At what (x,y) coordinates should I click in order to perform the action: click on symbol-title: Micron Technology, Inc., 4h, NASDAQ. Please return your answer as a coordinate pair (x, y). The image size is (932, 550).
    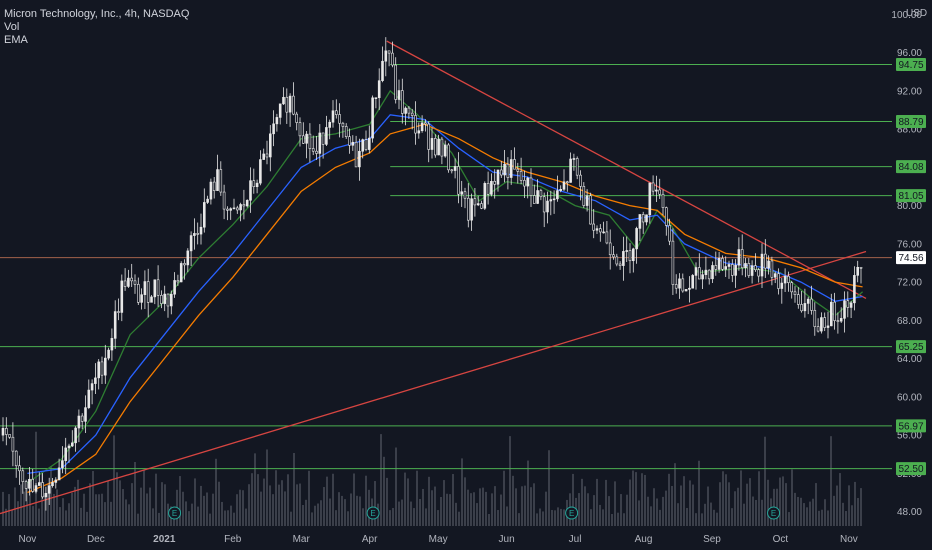
    Looking at the image, I should click on (97, 14).